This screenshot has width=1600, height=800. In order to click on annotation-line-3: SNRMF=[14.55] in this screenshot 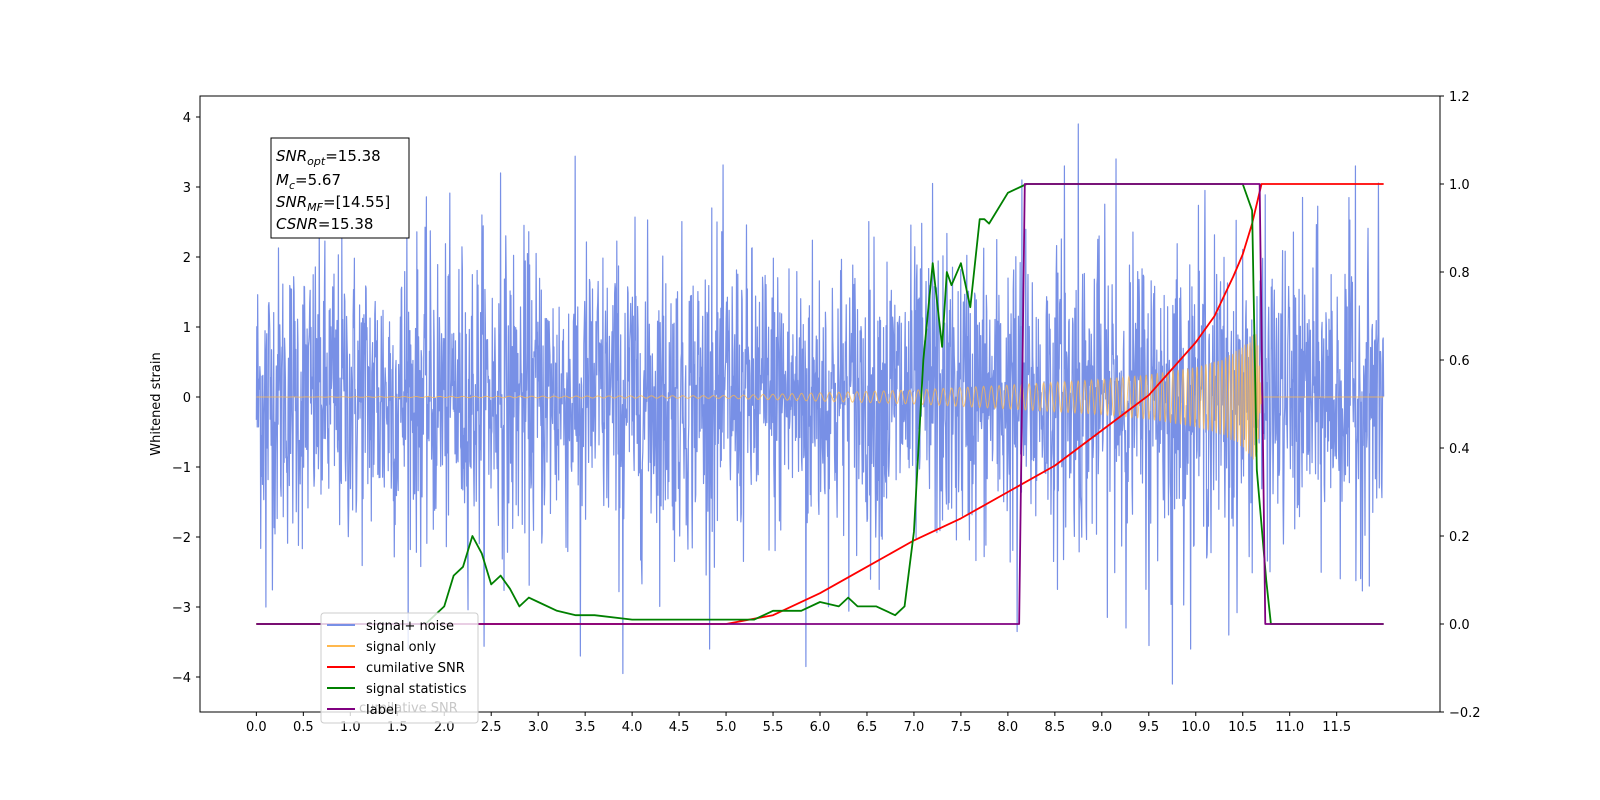, I will do `click(333, 203)`.